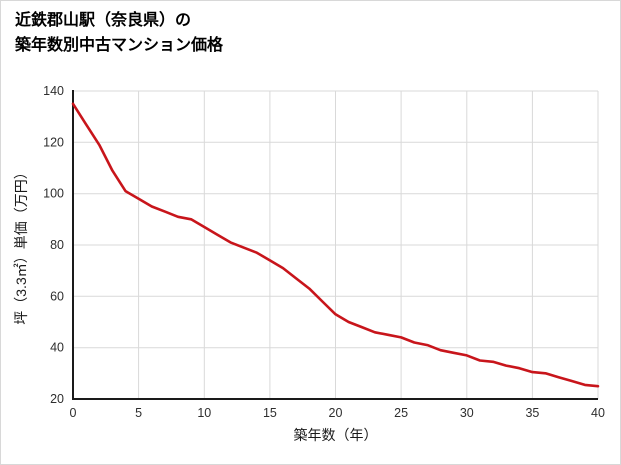 This screenshot has height=465, width=621. Describe the element at coordinates (53, 91) in the screenshot. I see `svg-text: 140` at that location.